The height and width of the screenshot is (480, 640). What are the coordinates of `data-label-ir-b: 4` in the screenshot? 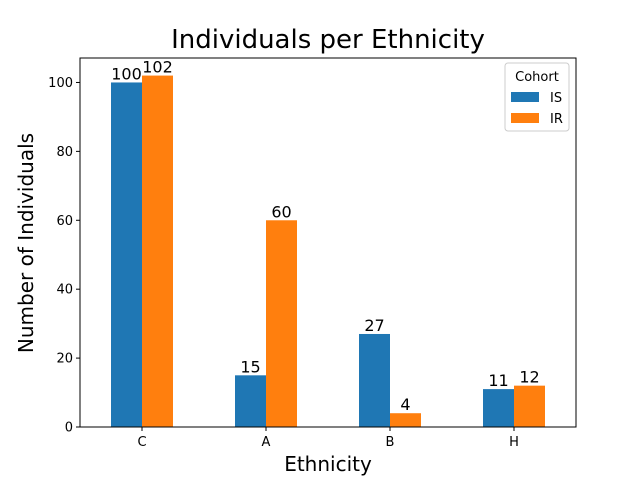 It's located at (405, 404).